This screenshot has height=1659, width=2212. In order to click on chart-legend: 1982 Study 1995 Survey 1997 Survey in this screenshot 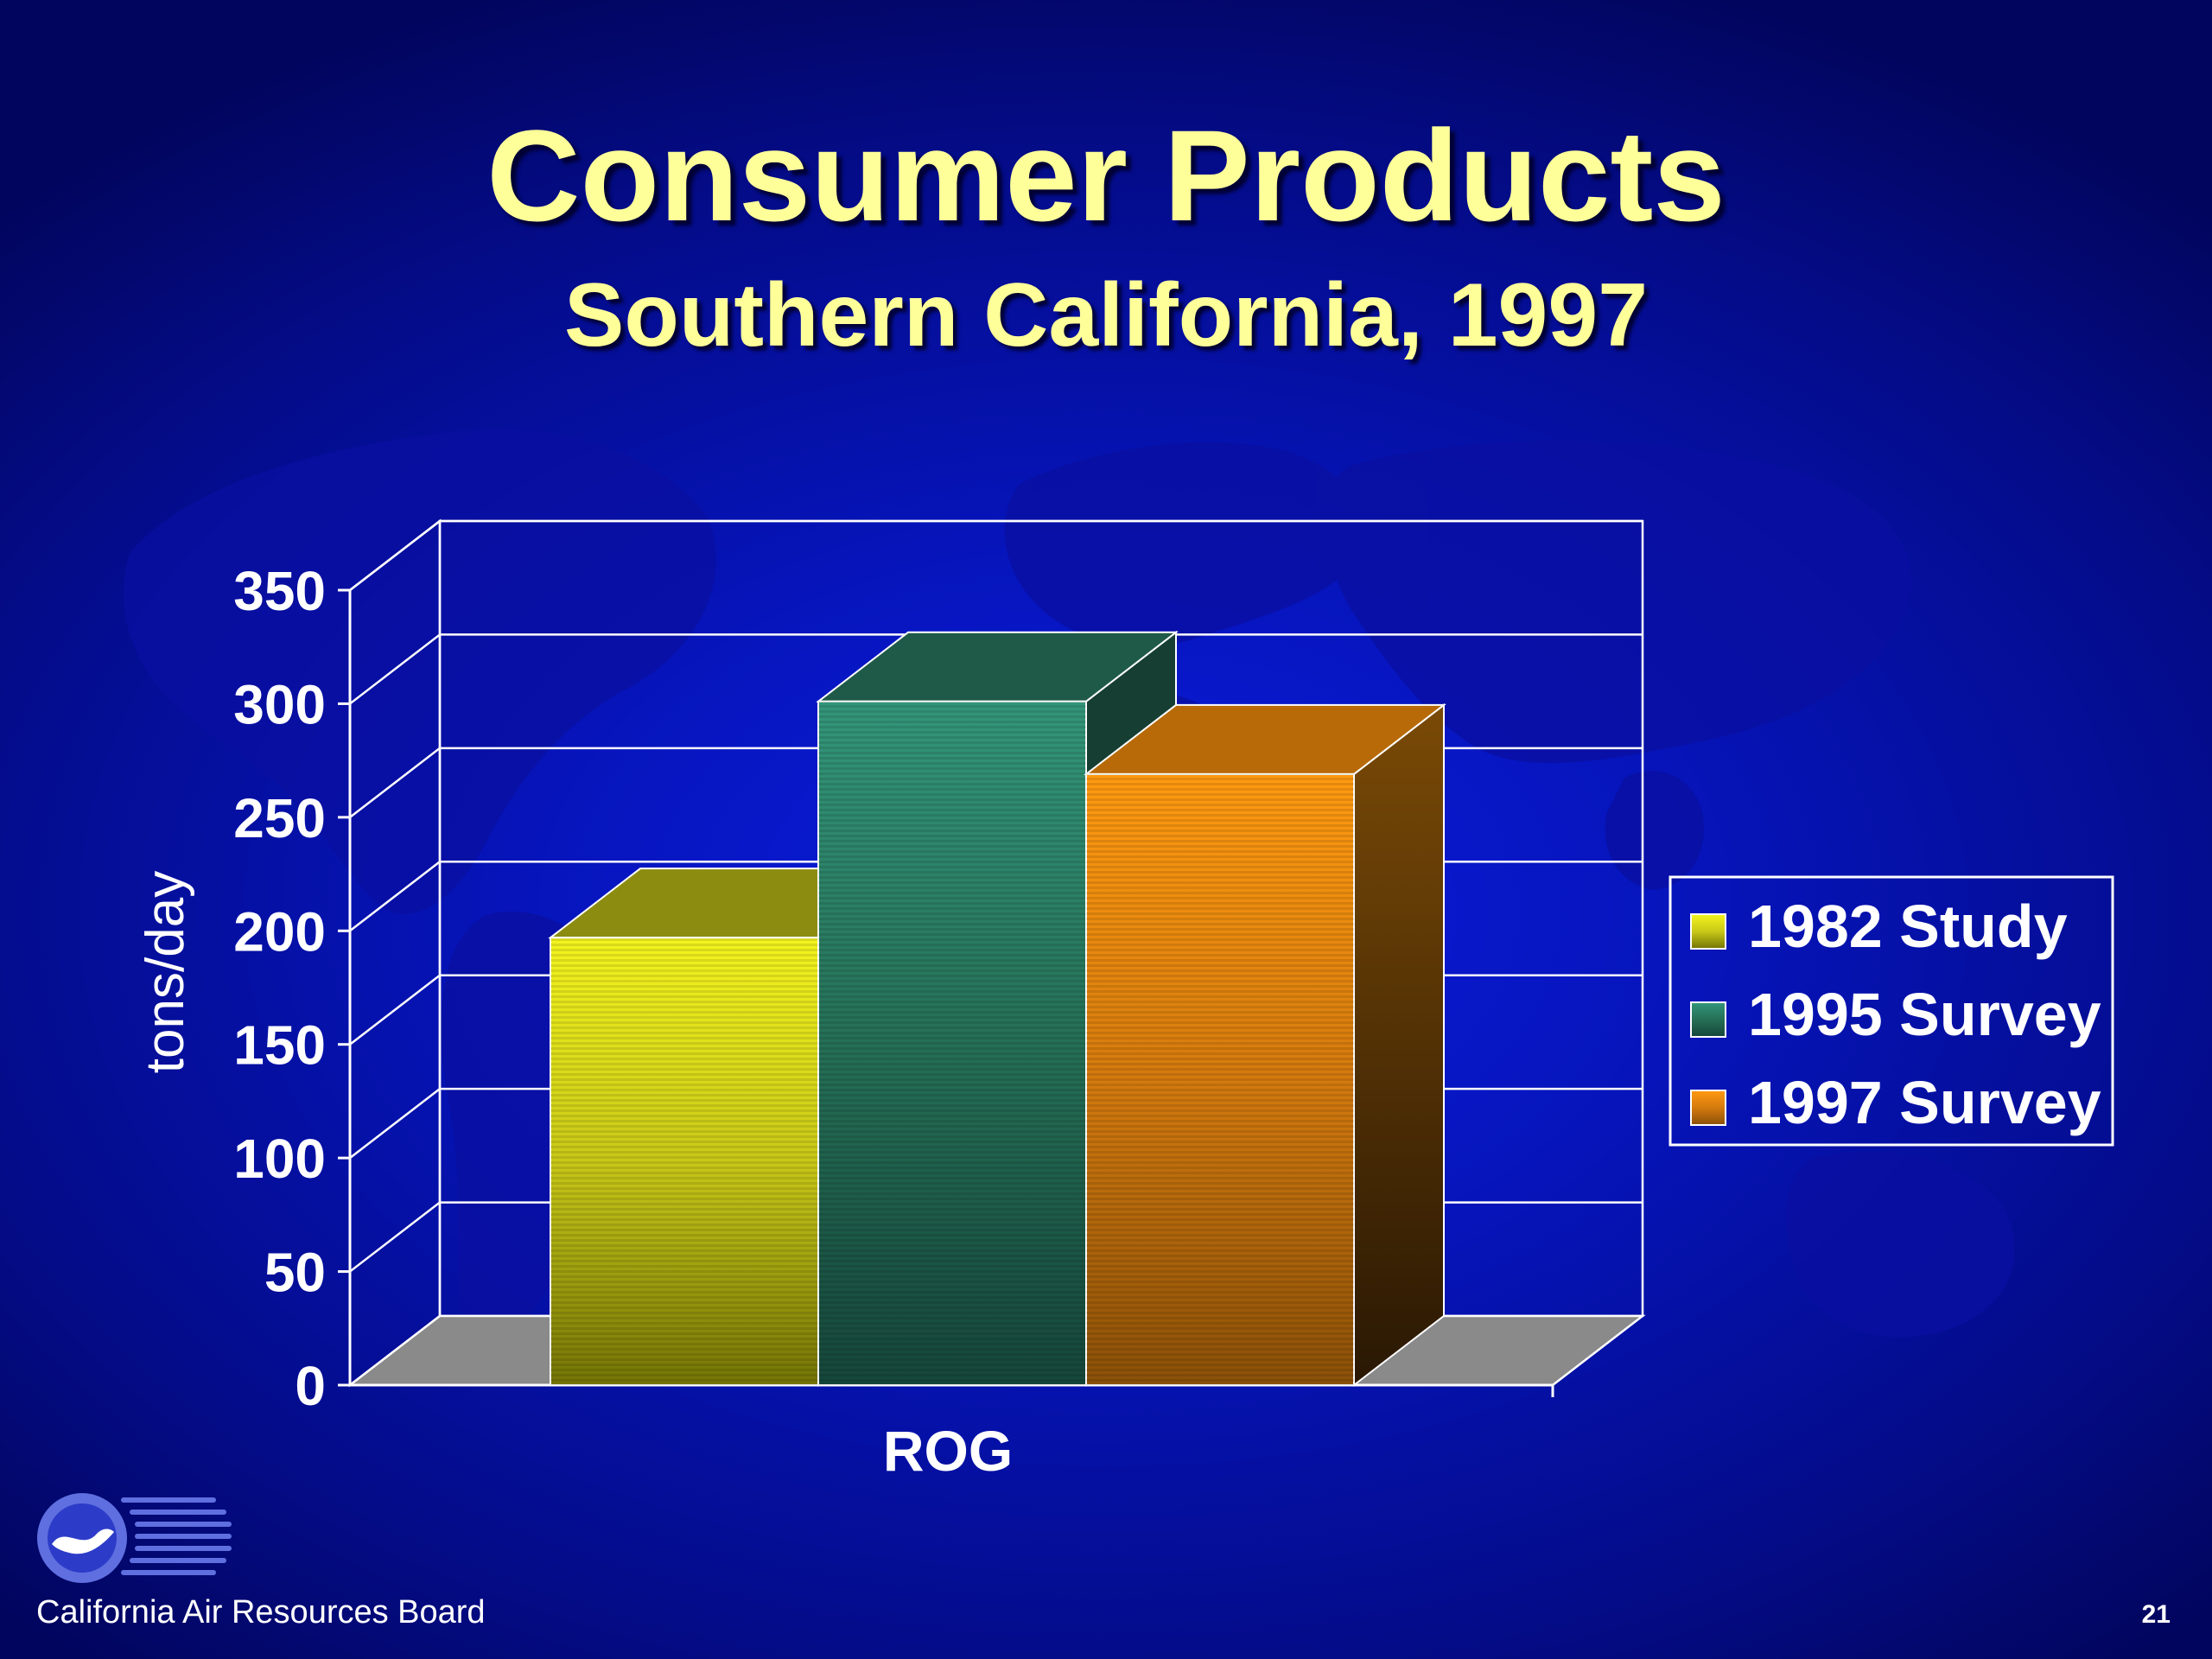, I will do `click(1891, 1011)`.